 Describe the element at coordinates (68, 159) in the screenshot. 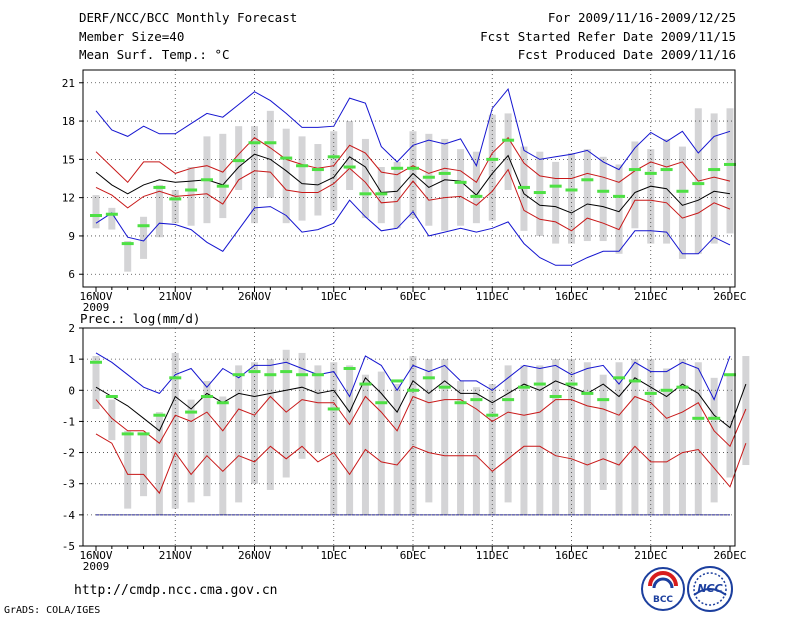

I see `temp-ytick-label: 15` at that location.